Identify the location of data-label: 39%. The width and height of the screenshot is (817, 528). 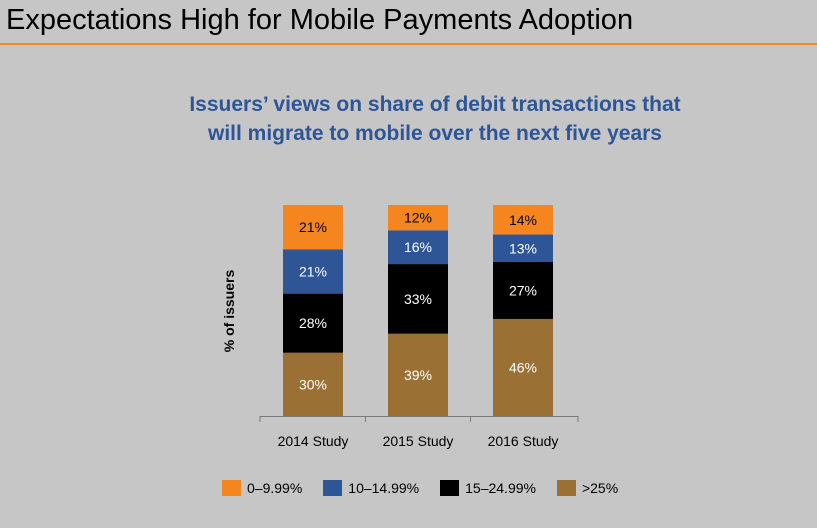
(418, 375).